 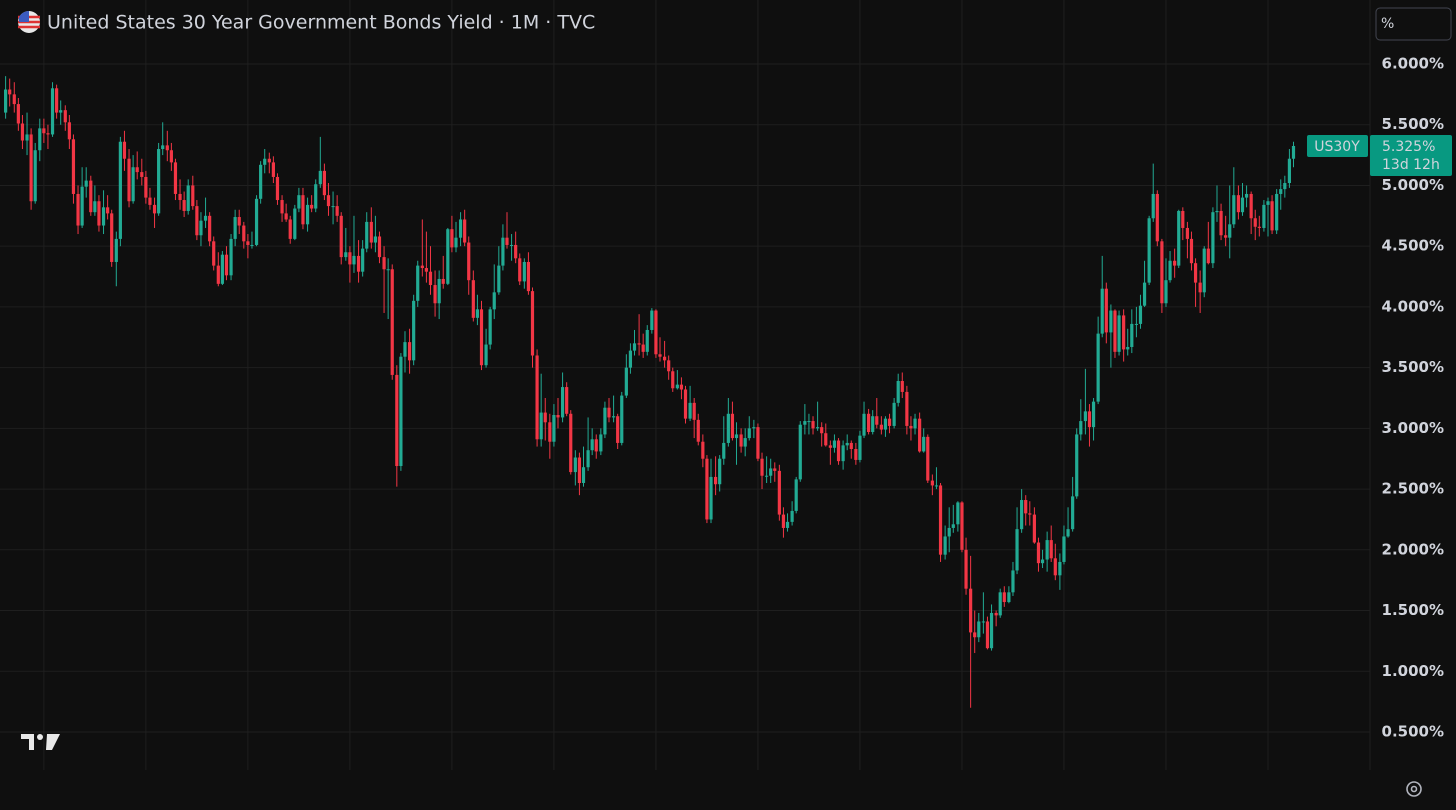 I want to click on y-tick-label: 3.500%, so click(x=1413, y=367).